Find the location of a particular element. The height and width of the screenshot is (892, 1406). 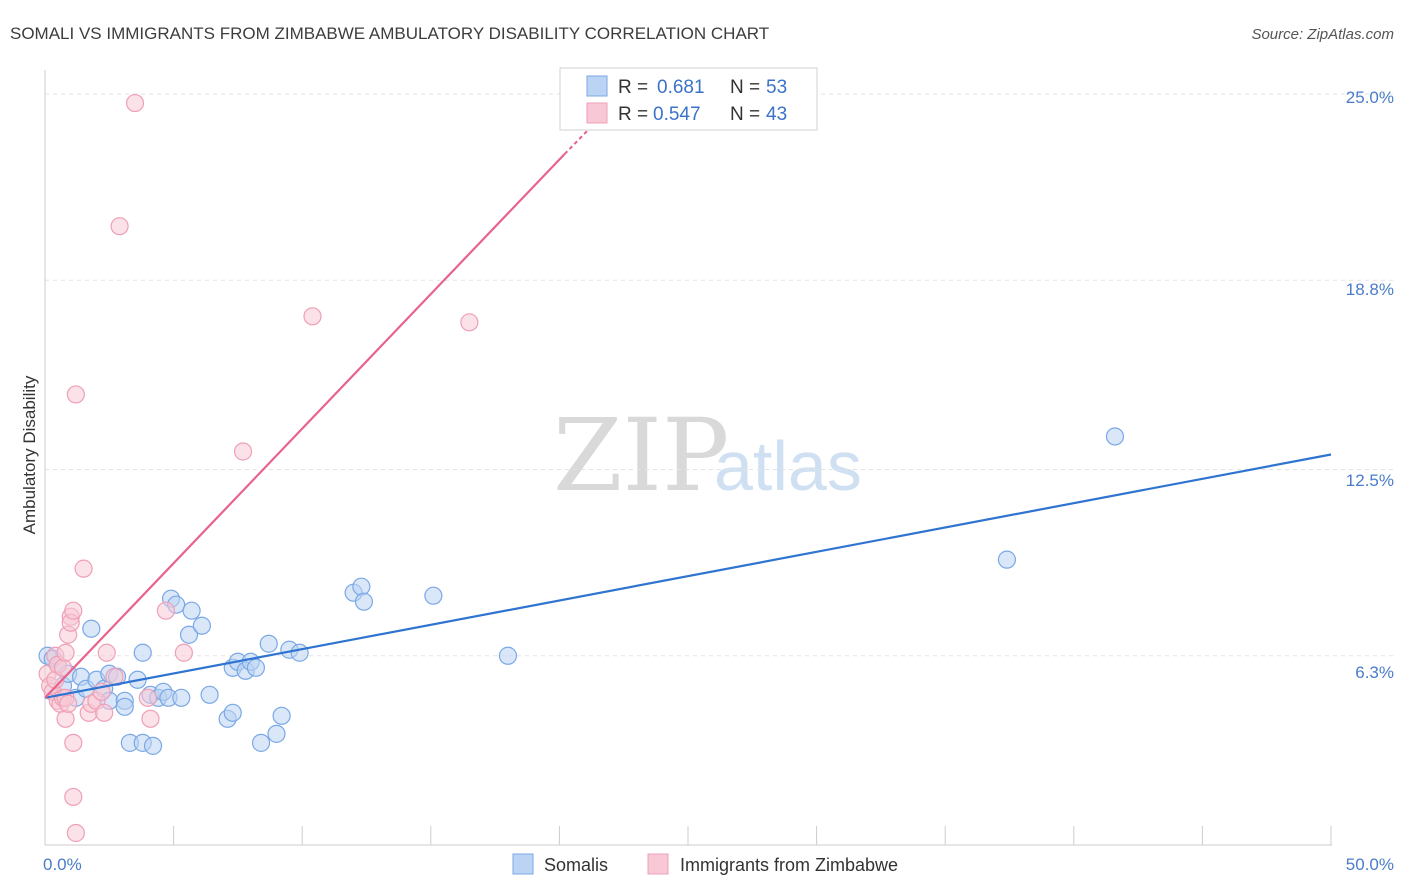

y-tick-label-12-5: 12.5% is located at coordinates (1370, 480).